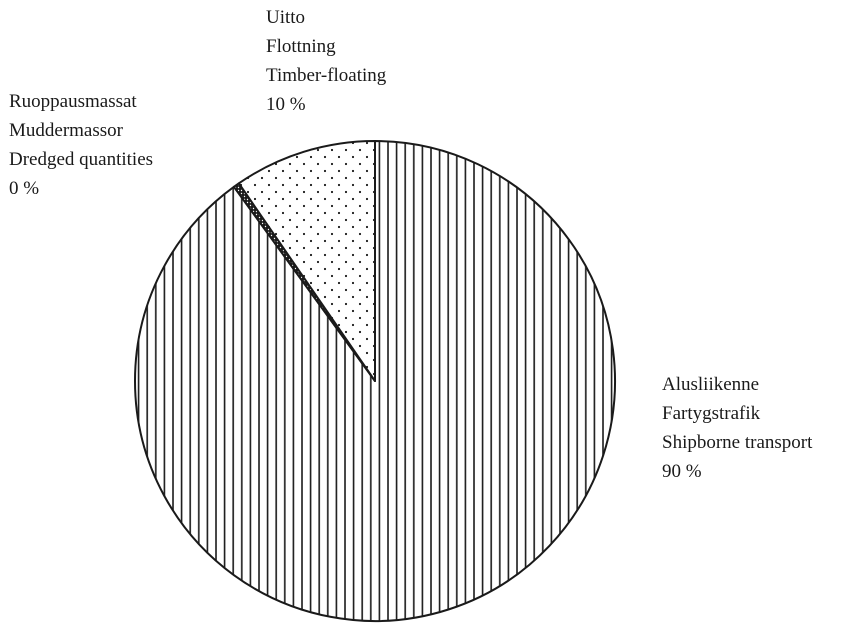 The height and width of the screenshot is (625, 858). I want to click on label-line-finnish: Alusliikenne, so click(711, 384).